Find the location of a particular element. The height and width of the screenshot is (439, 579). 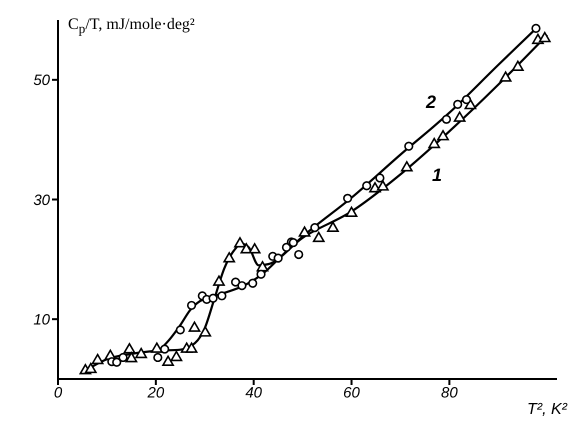

y-tick-label: 10 is located at coordinates (42, 319).